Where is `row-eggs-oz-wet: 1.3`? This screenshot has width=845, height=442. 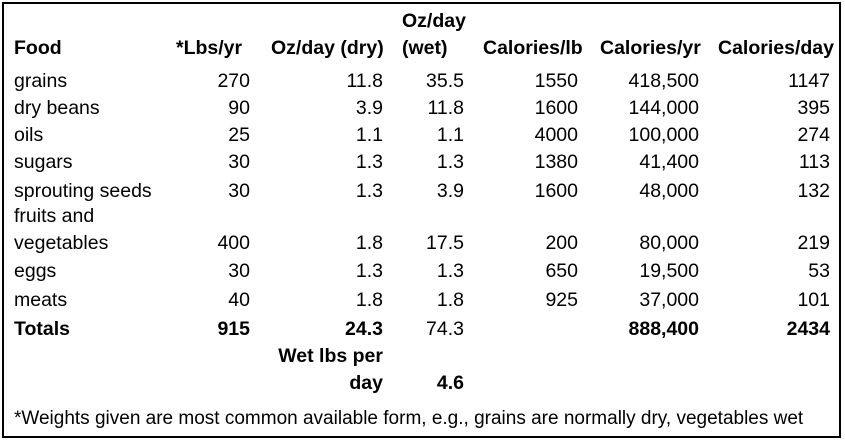
row-eggs-oz-wet: 1.3 is located at coordinates (450, 271).